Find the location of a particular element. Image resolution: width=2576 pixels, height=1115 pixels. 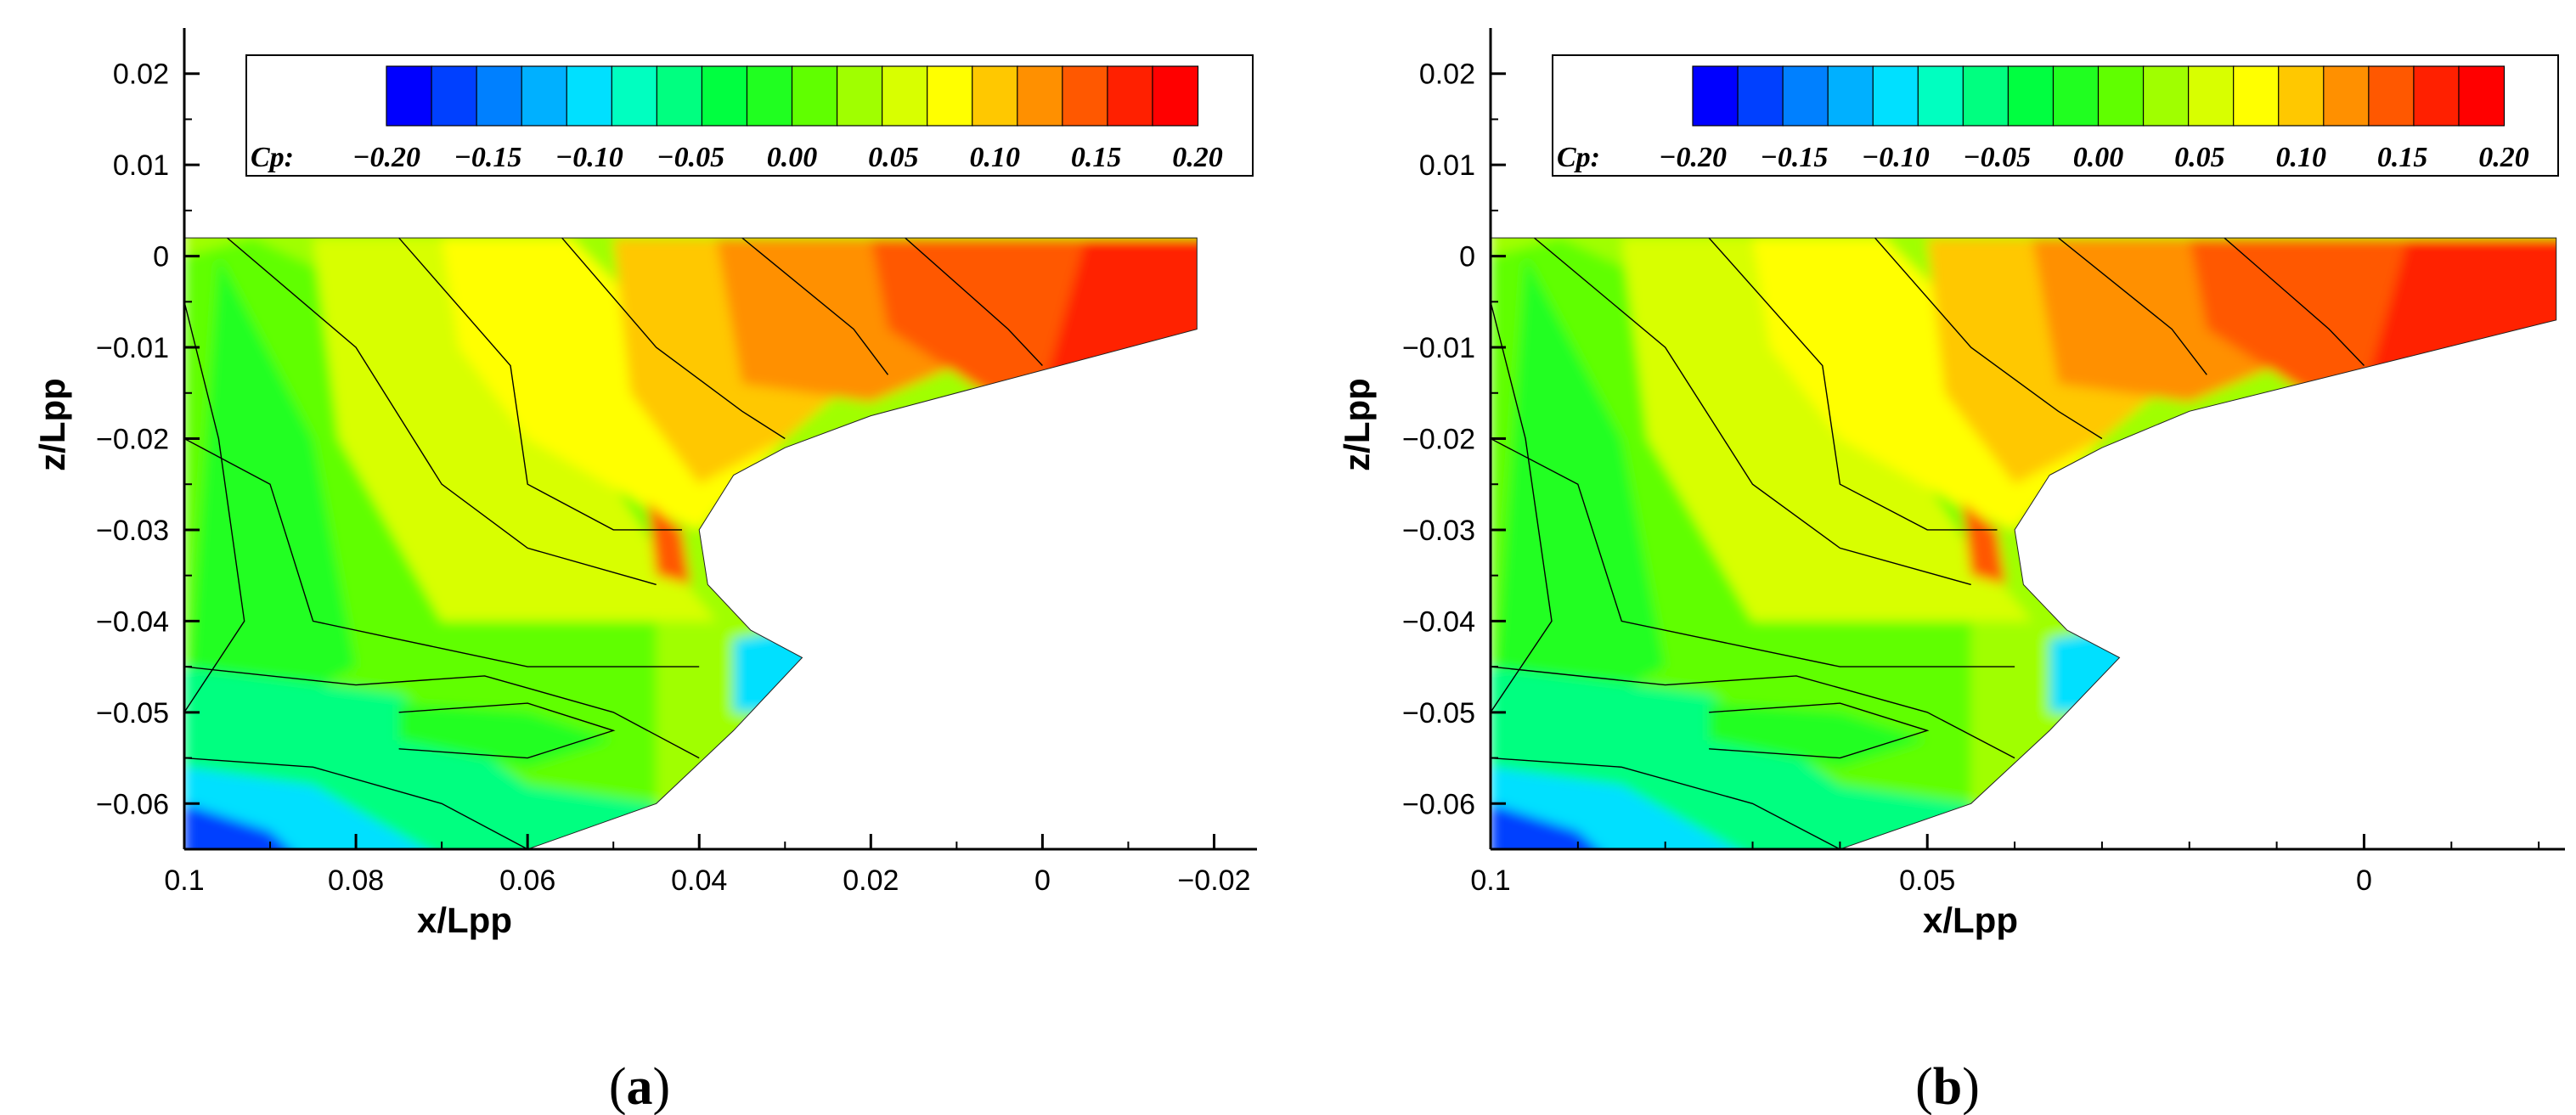

x-tick-label: 0.1 is located at coordinates (184, 880).